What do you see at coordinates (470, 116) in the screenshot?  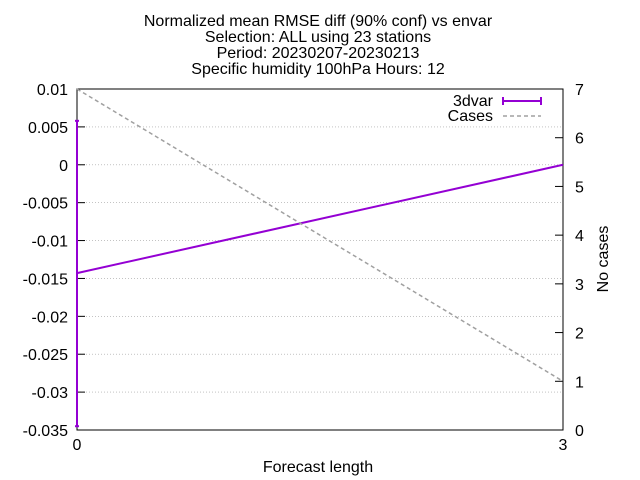 I see `legend-label-cases: Cases` at bounding box center [470, 116].